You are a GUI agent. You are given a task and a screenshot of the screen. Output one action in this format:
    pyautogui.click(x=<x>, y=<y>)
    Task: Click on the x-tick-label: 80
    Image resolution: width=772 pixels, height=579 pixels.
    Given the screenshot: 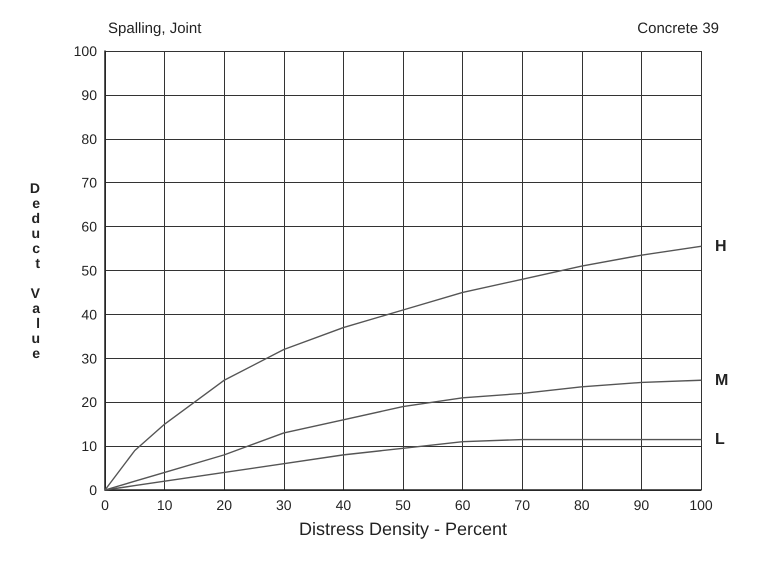 What is the action you would take?
    pyautogui.click(x=582, y=505)
    